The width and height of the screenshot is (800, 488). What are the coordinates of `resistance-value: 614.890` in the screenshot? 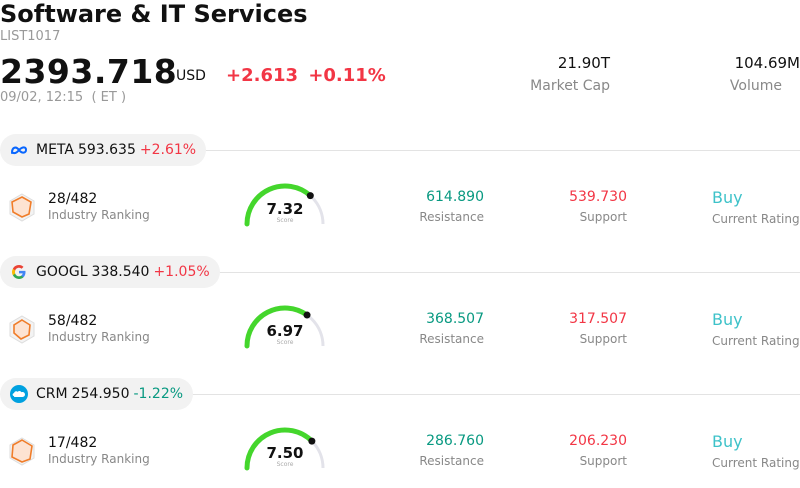 It's located at (455, 197).